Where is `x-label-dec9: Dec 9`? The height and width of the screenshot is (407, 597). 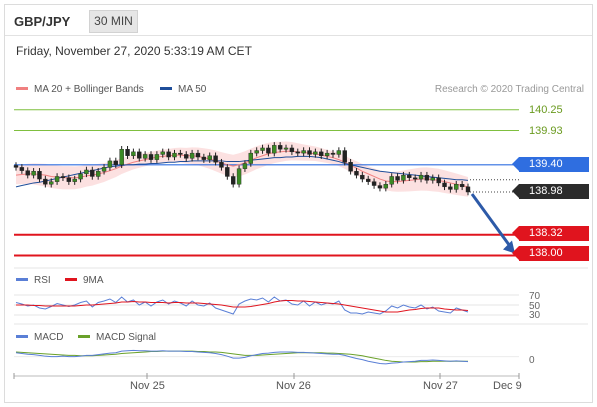 x-label-dec9: Dec 9 is located at coordinates (507, 386).